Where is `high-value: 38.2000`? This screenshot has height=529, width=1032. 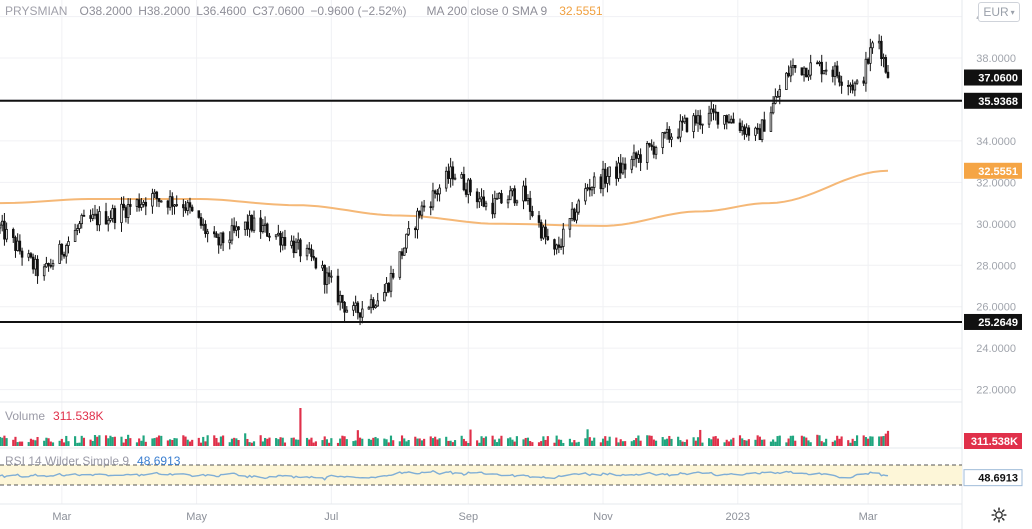 high-value: 38.2000 is located at coordinates (168, 11).